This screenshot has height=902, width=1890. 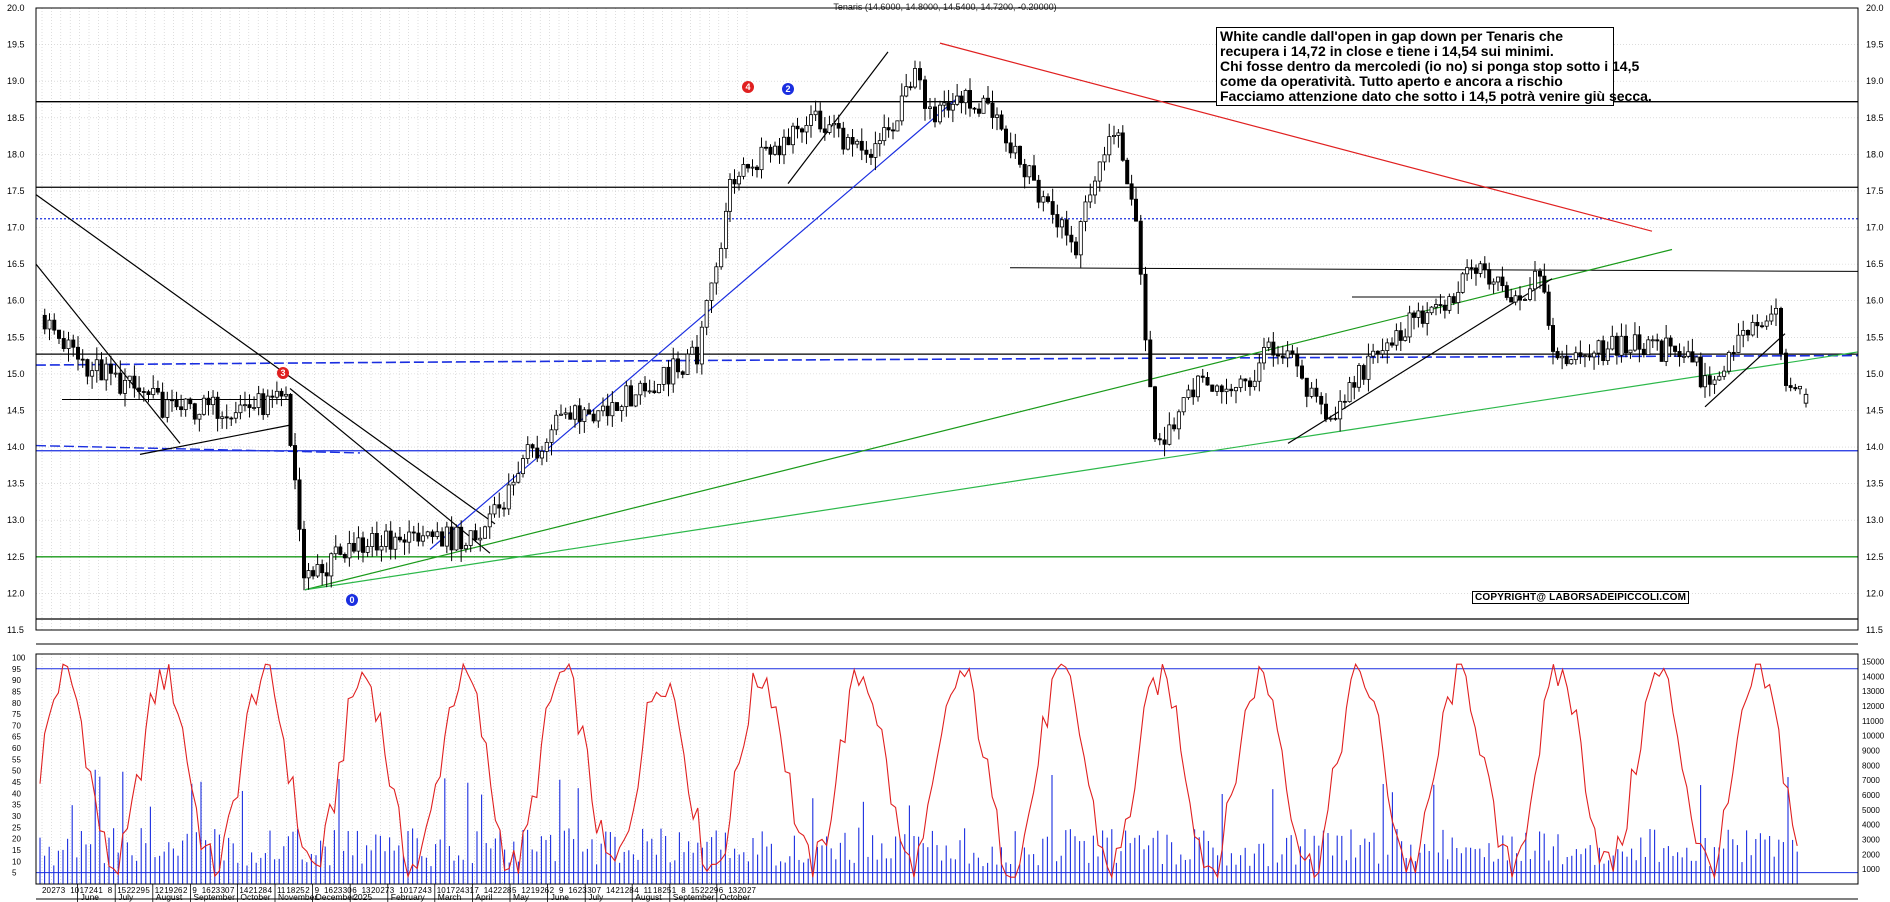 What do you see at coordinates (168, 890) in the screenshot?
I see `x-day-tick-label: 19` at bounding box center [168, 890].